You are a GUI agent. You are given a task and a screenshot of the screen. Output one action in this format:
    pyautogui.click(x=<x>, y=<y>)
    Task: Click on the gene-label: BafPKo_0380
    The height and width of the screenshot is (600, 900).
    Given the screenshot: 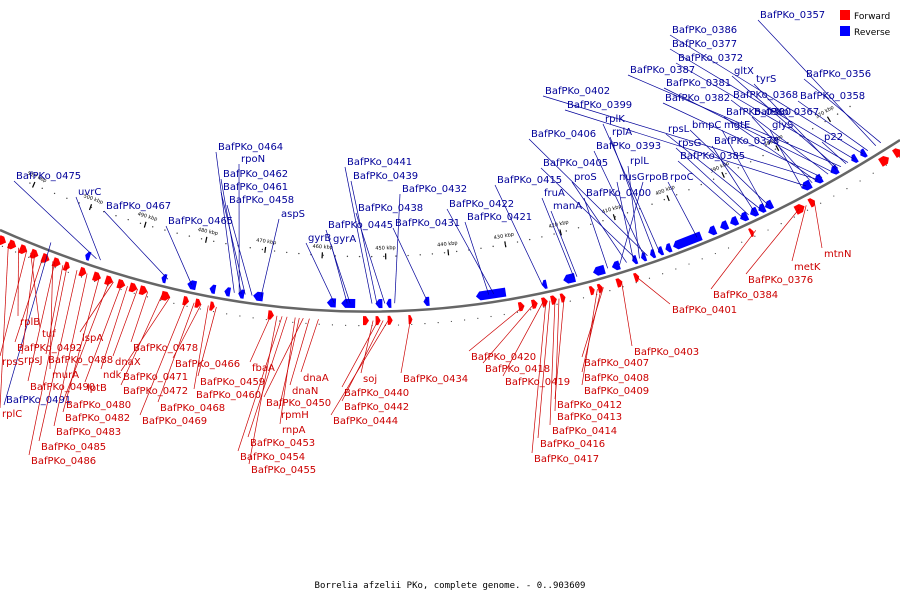 What is the action you would take?
    pyautogui.click(x=758, y=112)
    